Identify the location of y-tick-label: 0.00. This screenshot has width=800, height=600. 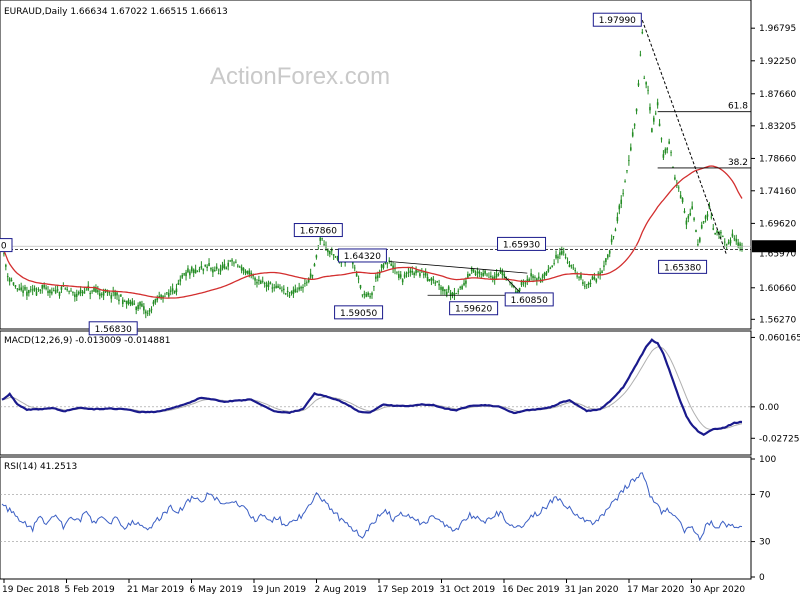
(769, 408).